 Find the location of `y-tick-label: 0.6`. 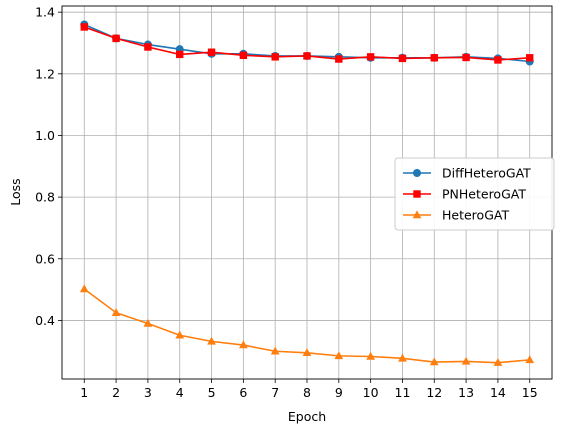

y-tick-label: 0.6 is located at coordinates (45, 258).